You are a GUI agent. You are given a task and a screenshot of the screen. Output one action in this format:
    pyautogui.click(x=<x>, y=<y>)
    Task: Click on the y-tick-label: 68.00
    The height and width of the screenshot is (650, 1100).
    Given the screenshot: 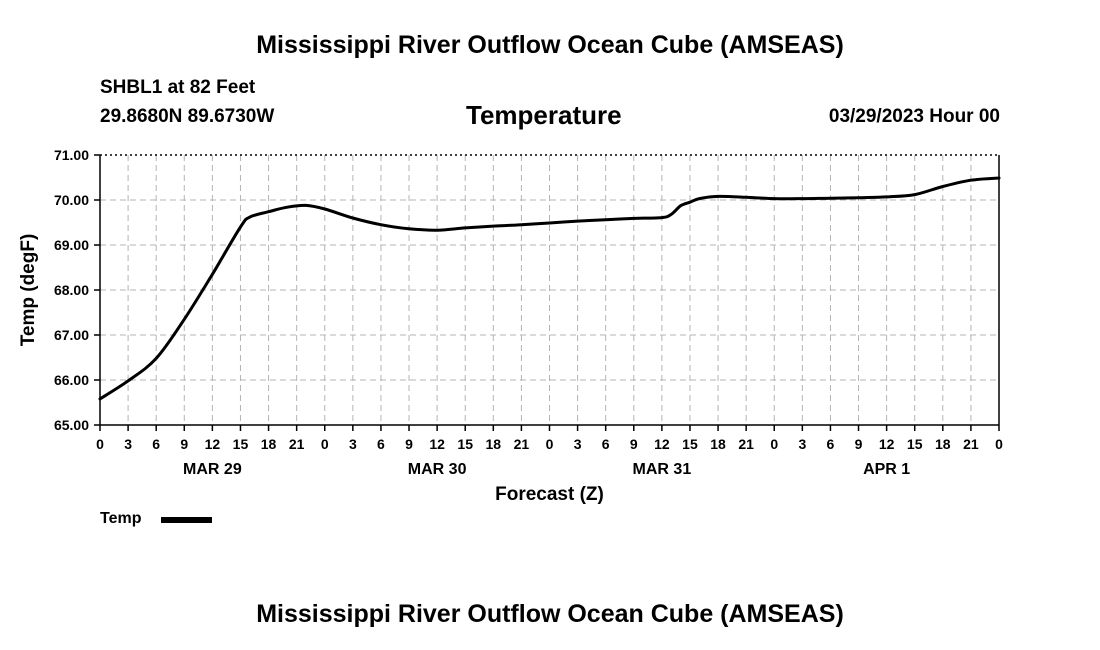 What is the action you would take?
    pyautogui.click(x=71, y=290)
    